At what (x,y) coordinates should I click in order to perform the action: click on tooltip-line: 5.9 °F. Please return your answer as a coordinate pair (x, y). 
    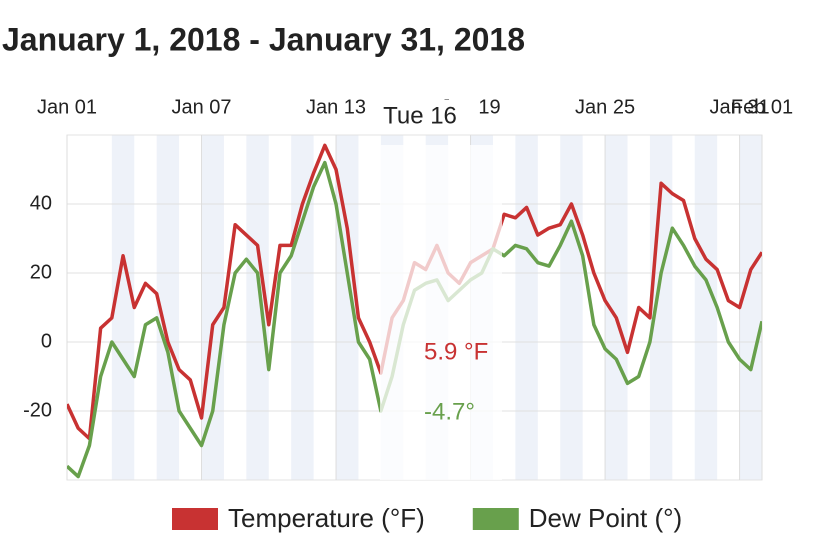
    Looking at the image, I should click on (456, 351).